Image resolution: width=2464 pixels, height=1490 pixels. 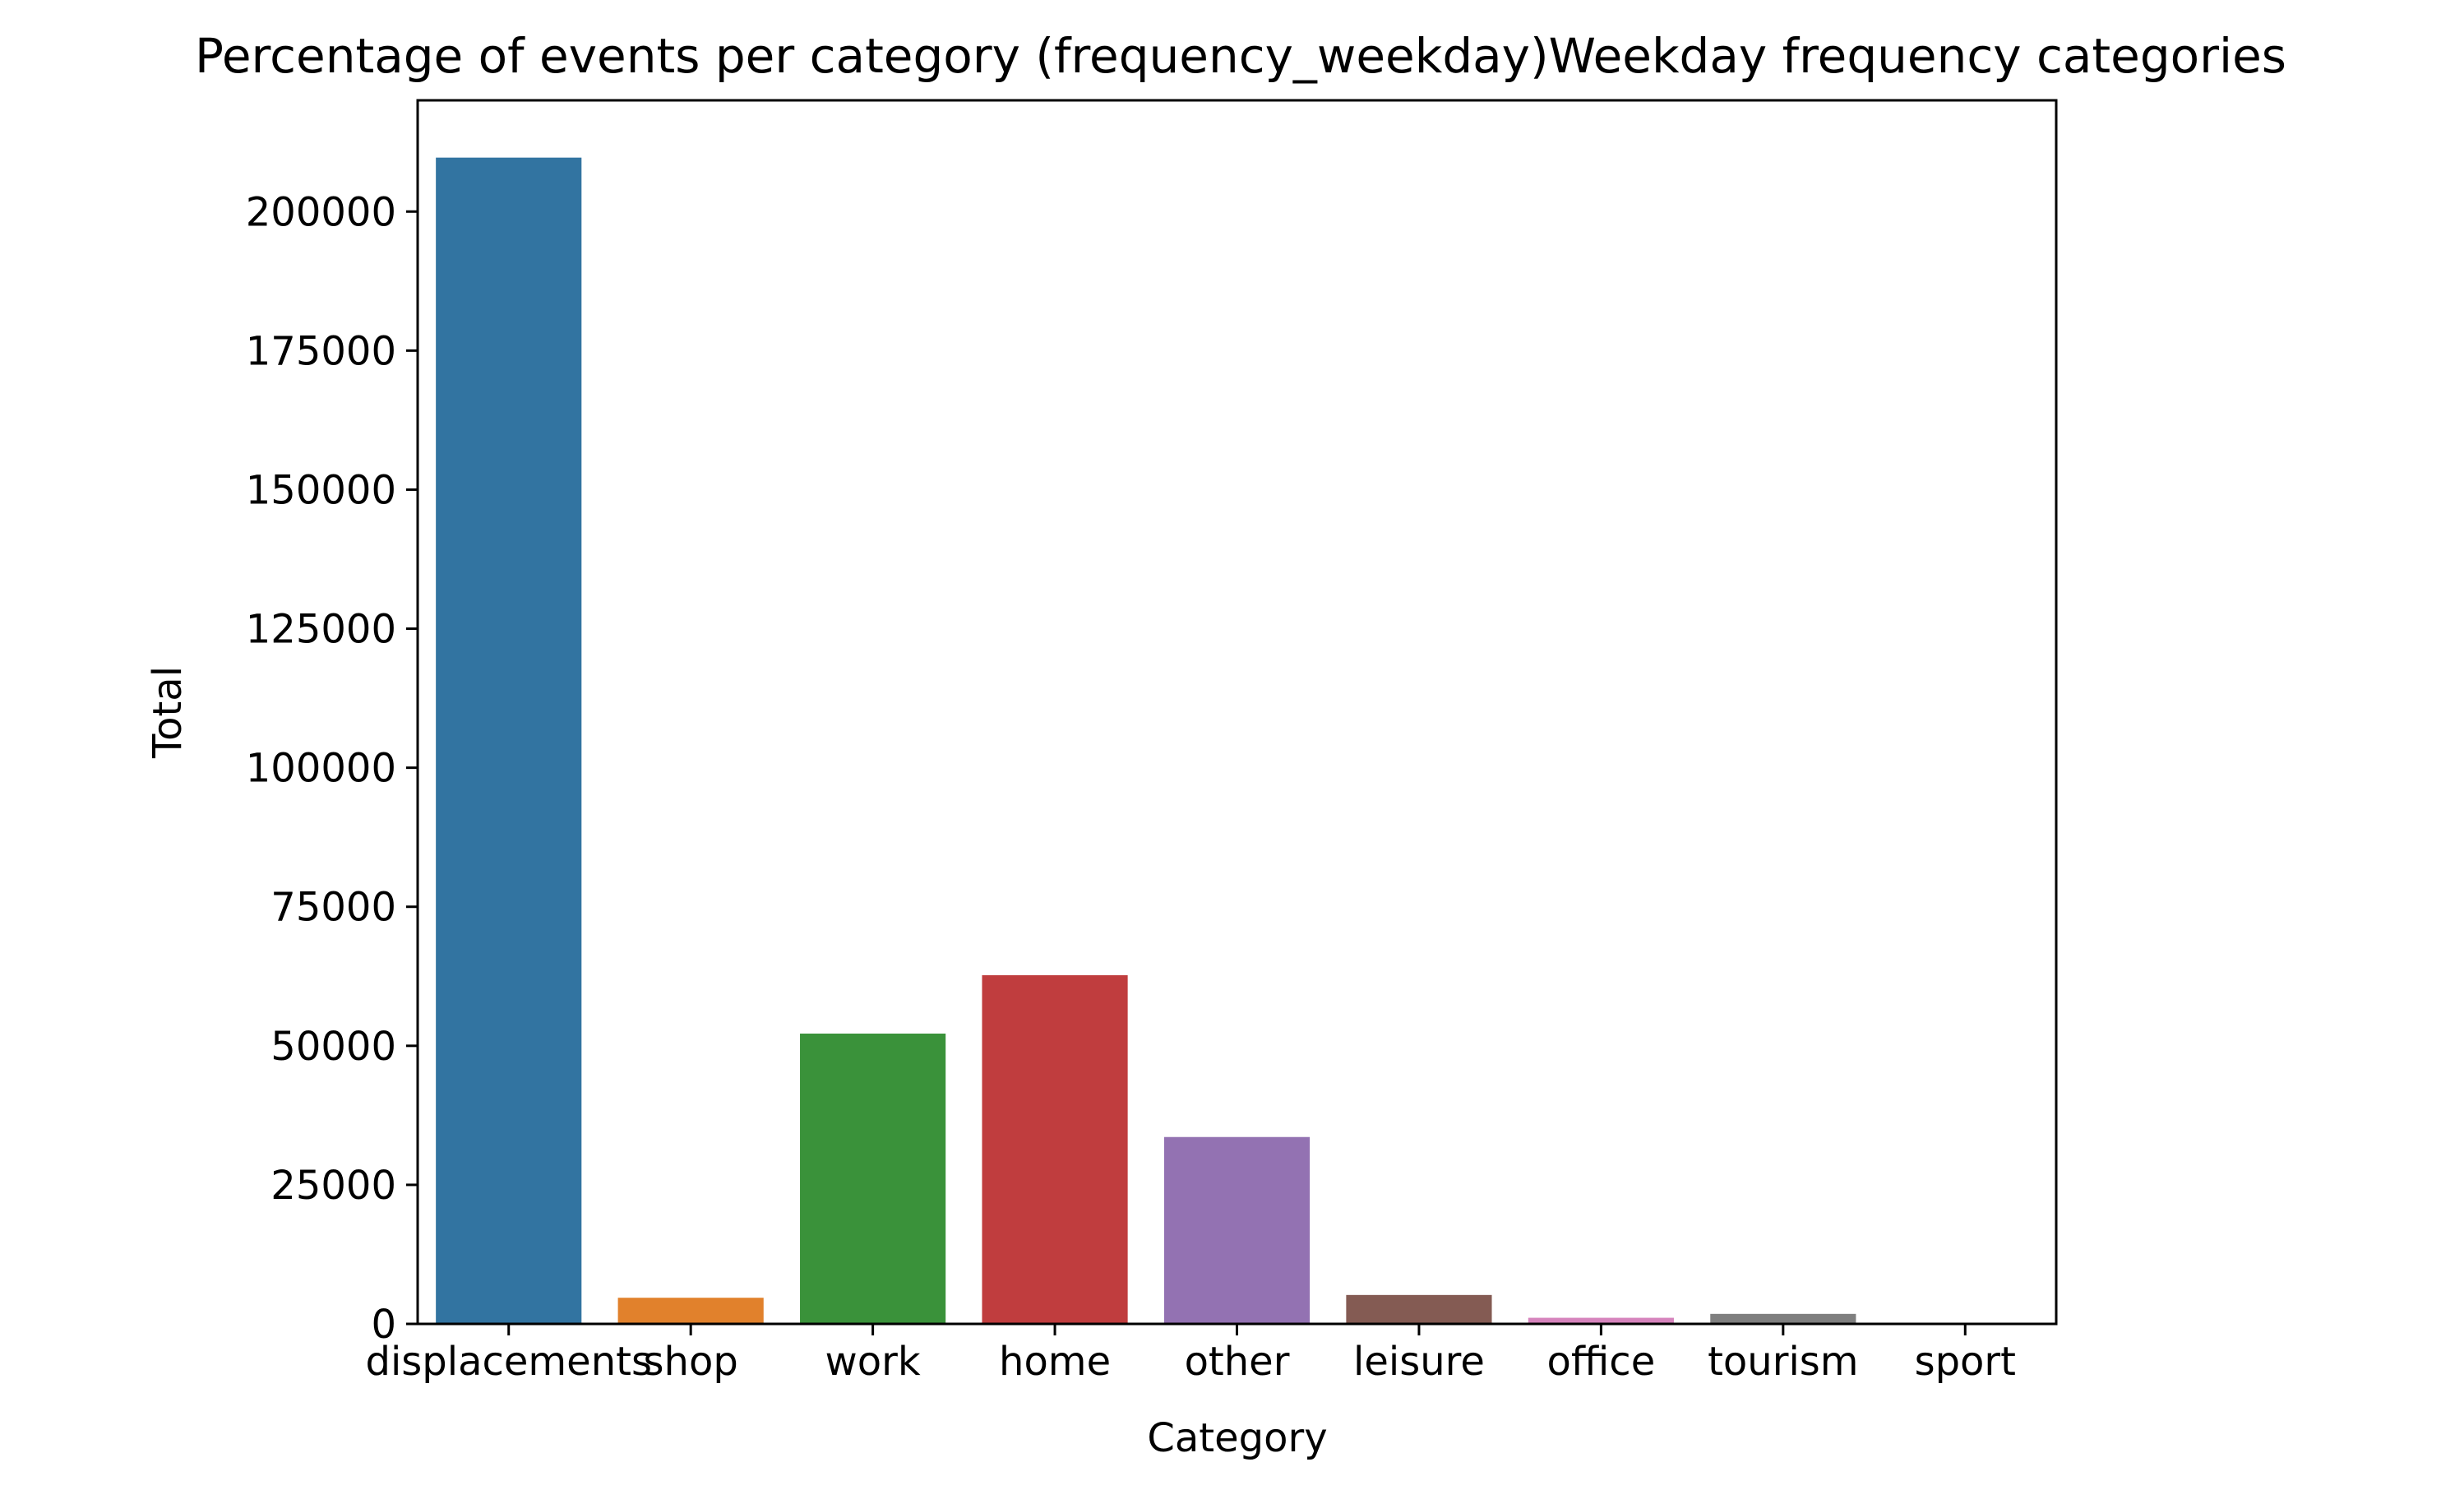 I want to click on x-tick-label: shop, so click(x=691, y=1362).